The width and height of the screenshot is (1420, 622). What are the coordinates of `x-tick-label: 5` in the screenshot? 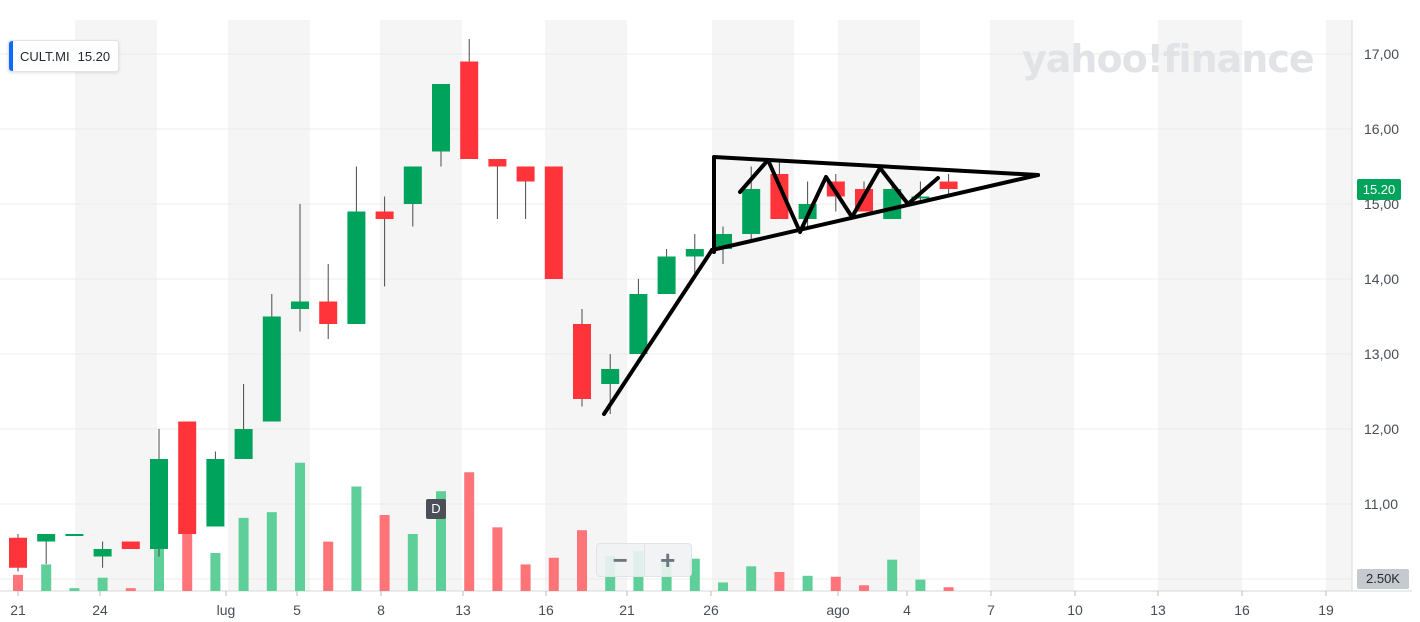 It's located at (297, 610).